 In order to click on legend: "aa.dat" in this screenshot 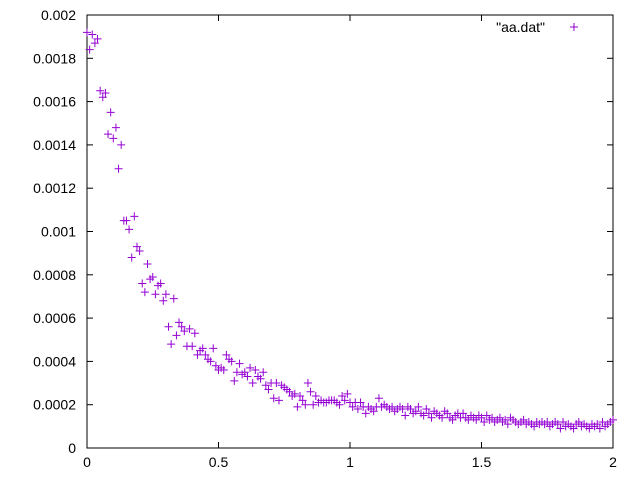, I will do `click(537, 27)`.